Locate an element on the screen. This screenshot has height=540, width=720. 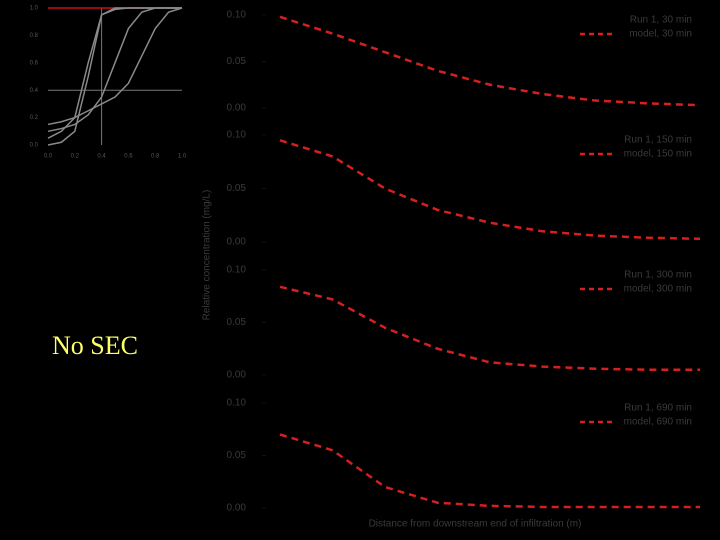
caption: No SEC is located at coordinates (95, 345).